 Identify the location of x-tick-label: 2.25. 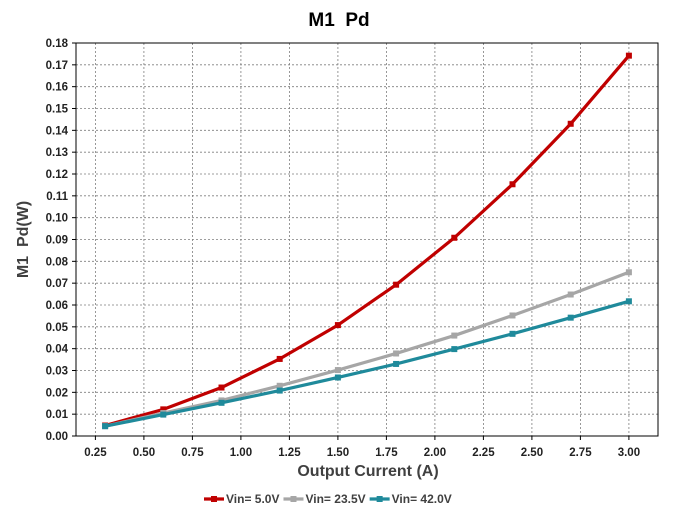
(483, 453).